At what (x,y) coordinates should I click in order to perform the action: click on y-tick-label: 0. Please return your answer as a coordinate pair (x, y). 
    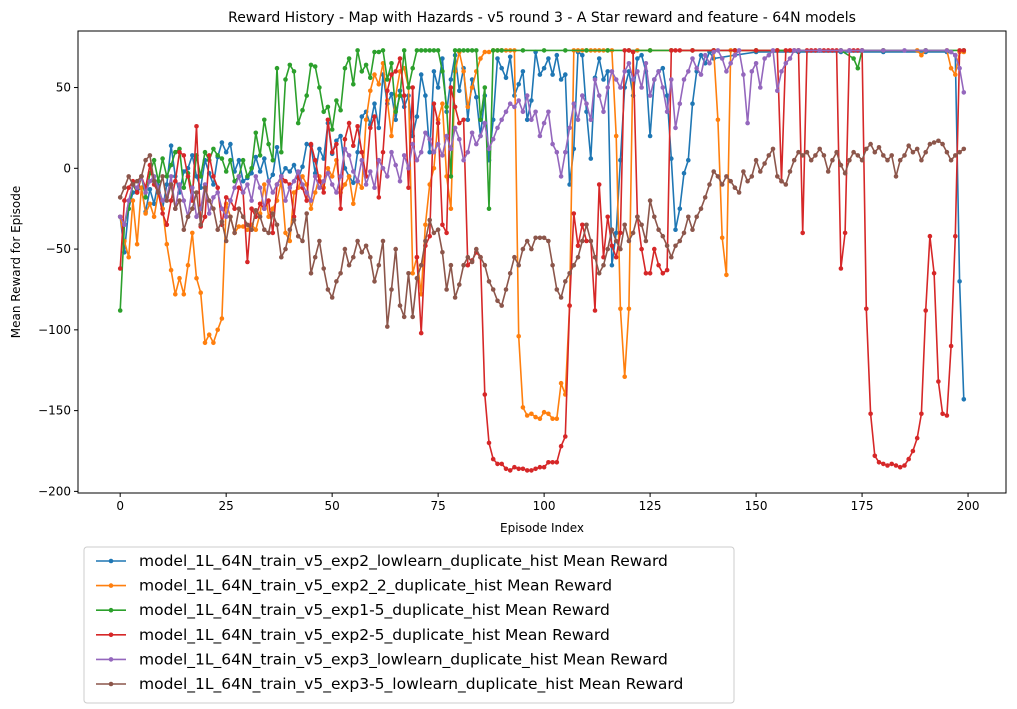
    Looking at the image, I should click on (67, 168).